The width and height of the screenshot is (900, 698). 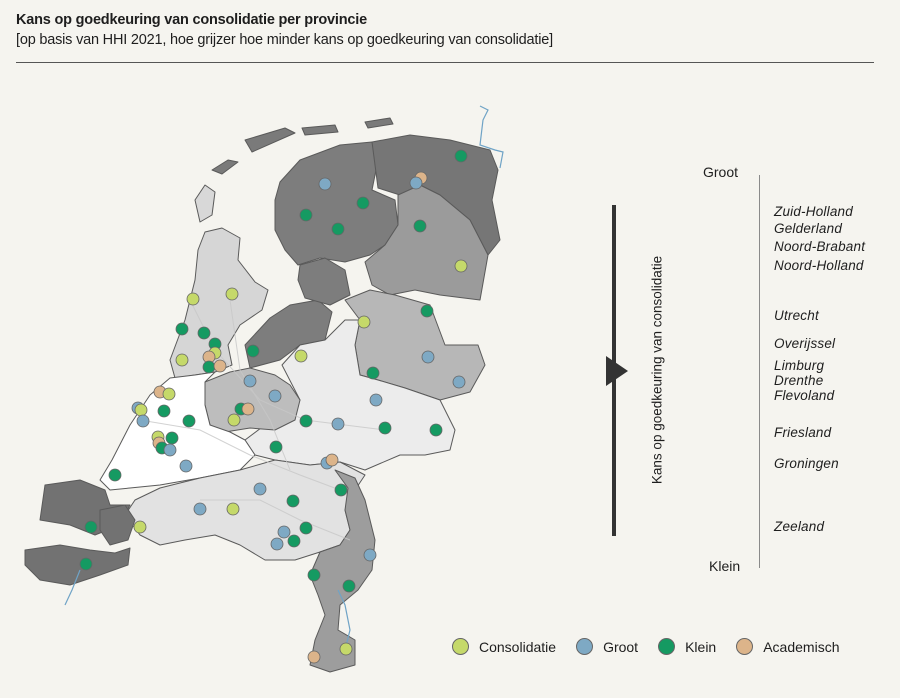 I want to click on province-label: Friesland, so click(x=803, y=432).